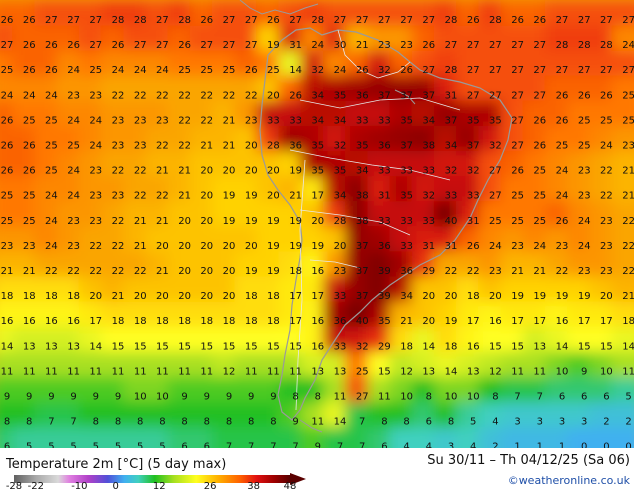 This screenshot has height=492, width=634. Describe the element at coordinates (606, 346) in the screenshot. I see `grid-value: 15` at that location.